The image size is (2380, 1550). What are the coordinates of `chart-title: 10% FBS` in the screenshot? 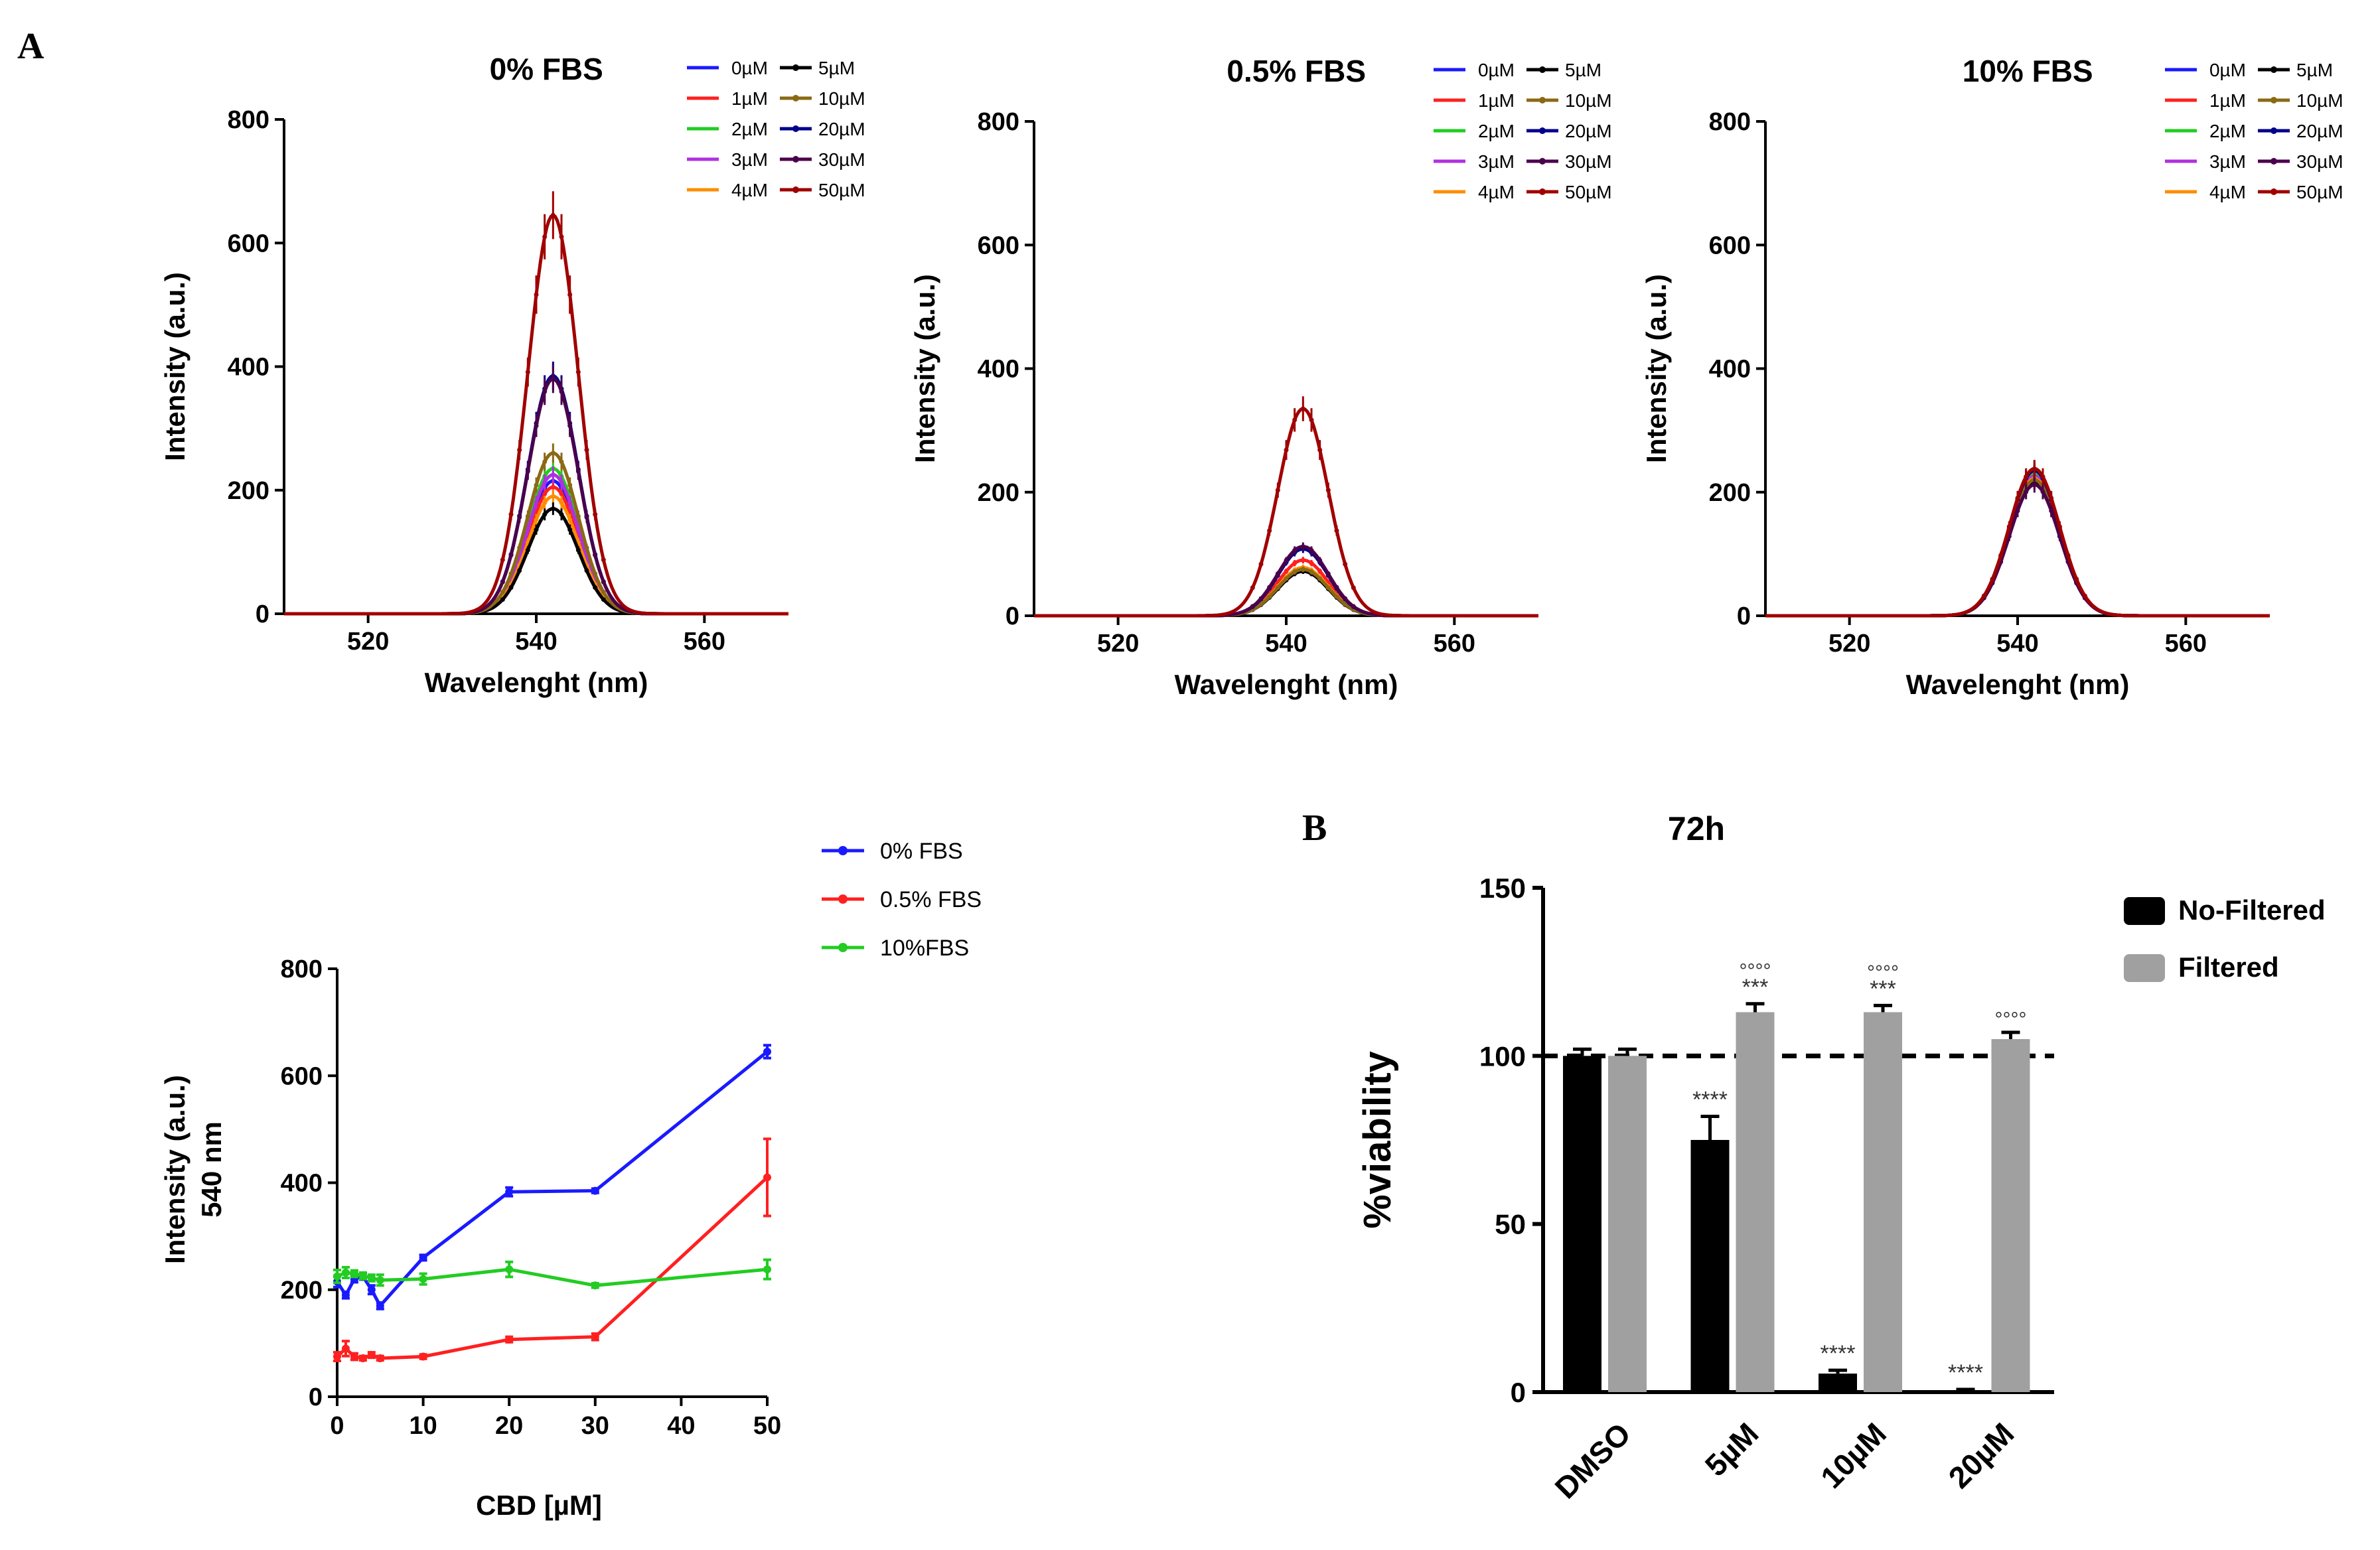 It's located at (2028, 71).